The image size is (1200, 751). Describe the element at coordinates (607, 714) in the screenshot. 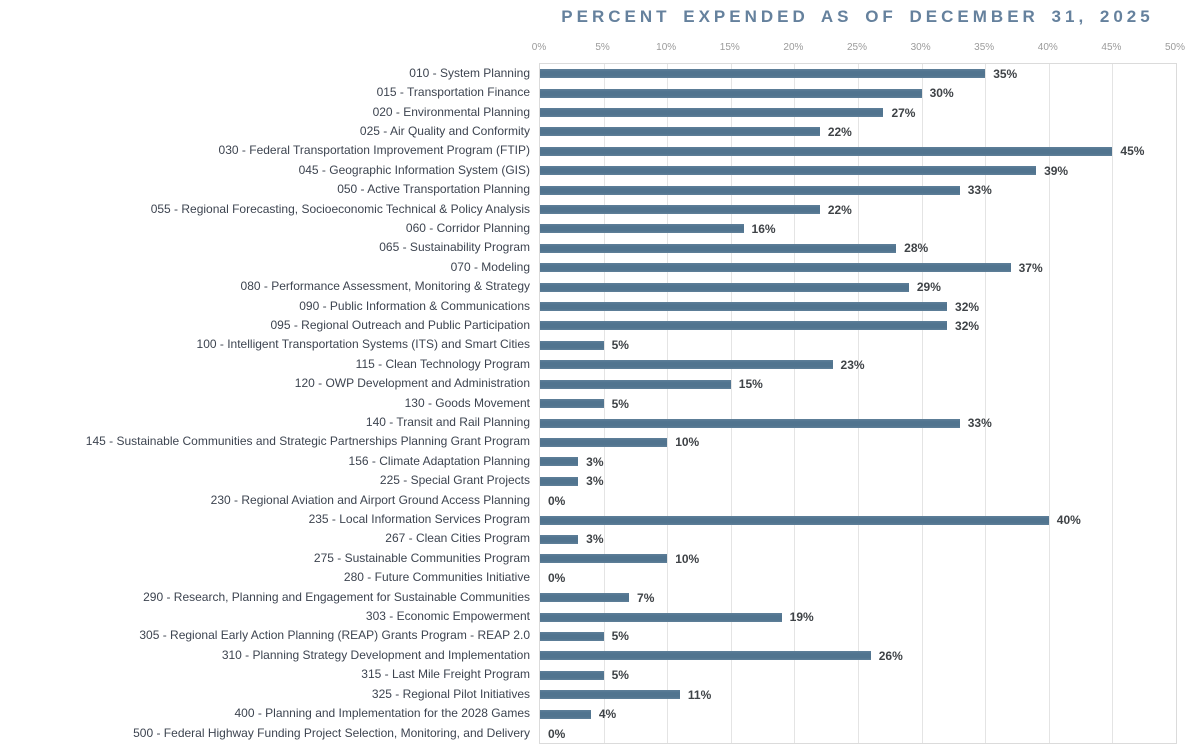

I see `value-label: 4%` at that location.